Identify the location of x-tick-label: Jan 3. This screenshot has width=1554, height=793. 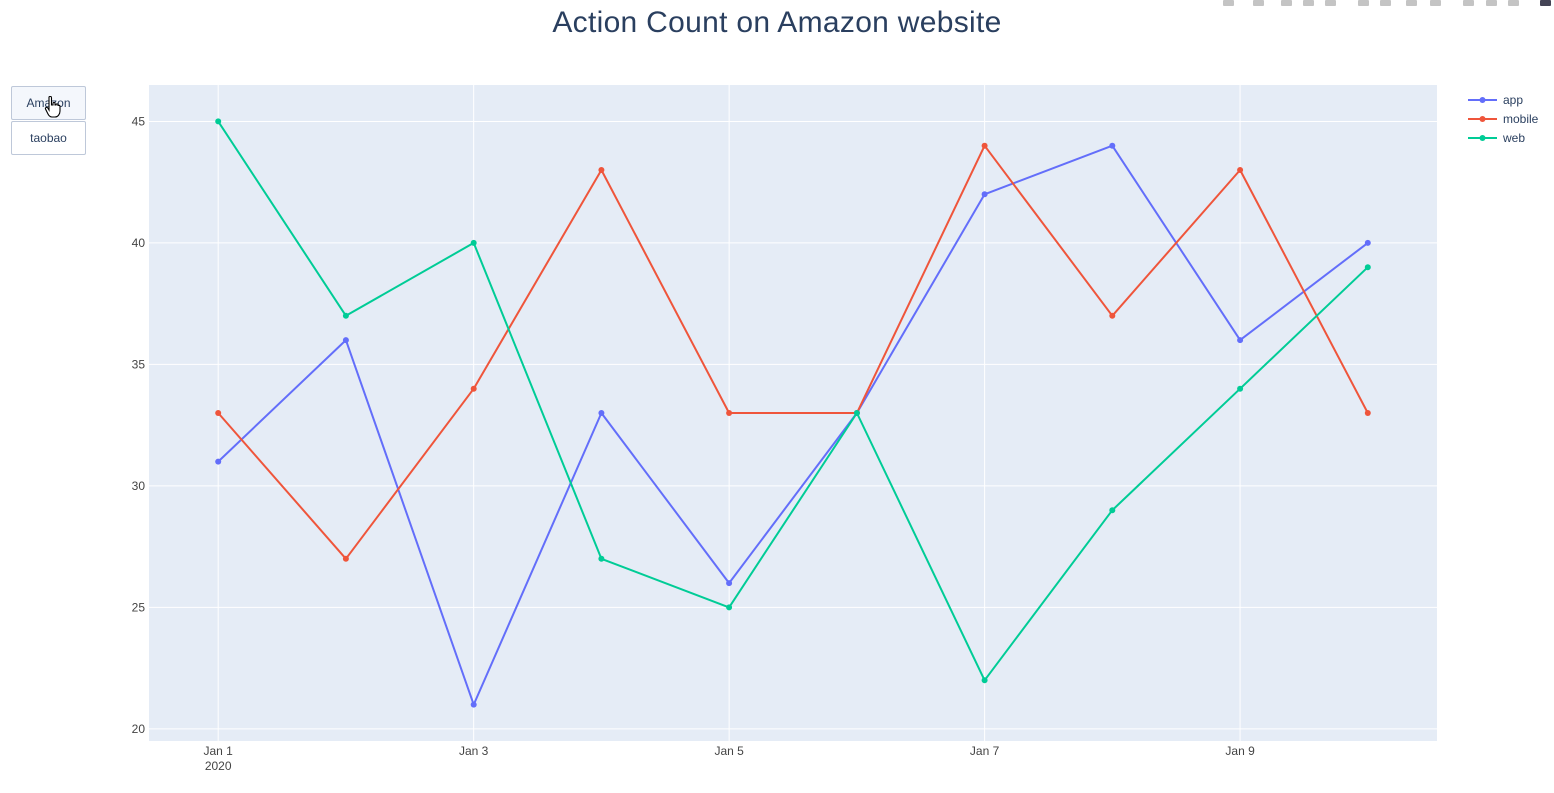
(474, 751).